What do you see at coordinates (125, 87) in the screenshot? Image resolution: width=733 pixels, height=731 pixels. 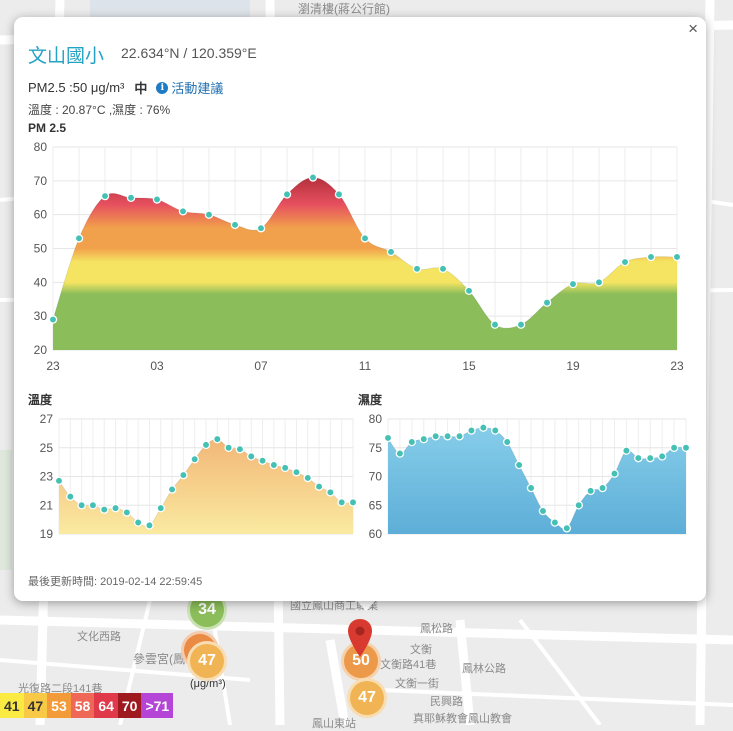 I see `pm-summary: PM2.5 :50 μg/m³ 中 i 活動建議` at bounding box center [125, 87].